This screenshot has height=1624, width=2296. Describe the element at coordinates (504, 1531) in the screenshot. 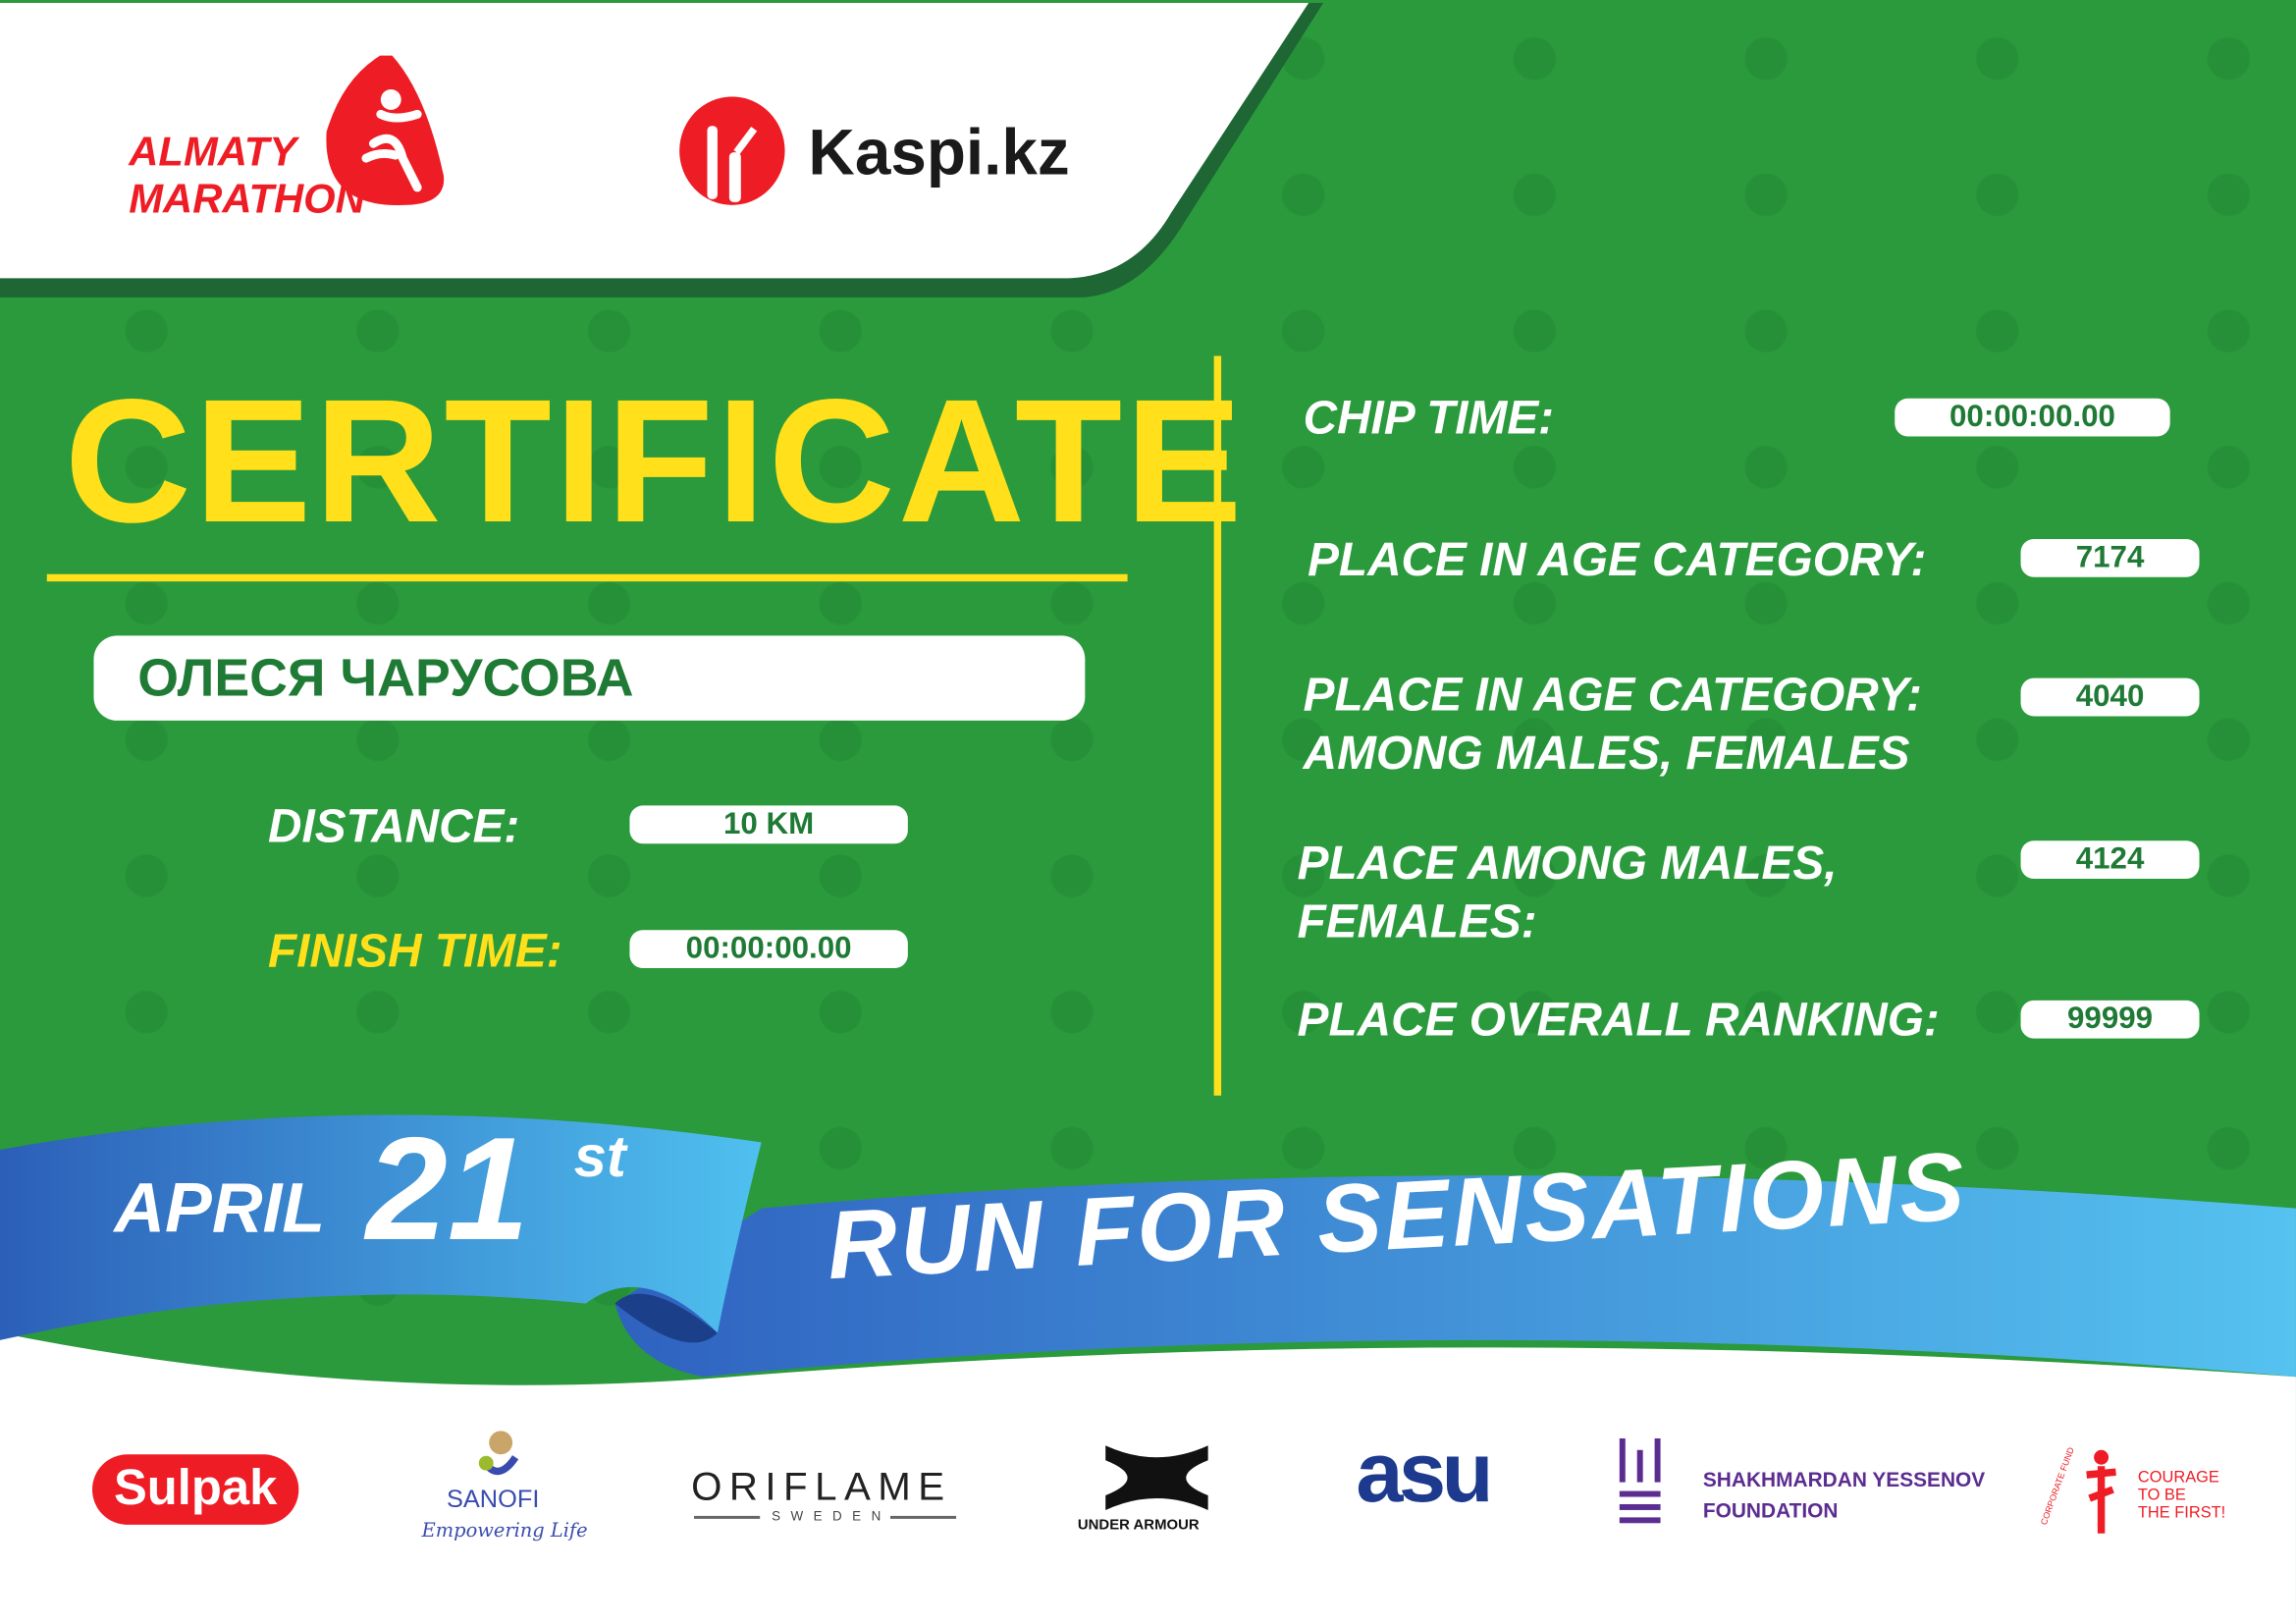

I see `sanofi-tagline: Empowering Life` at that location.